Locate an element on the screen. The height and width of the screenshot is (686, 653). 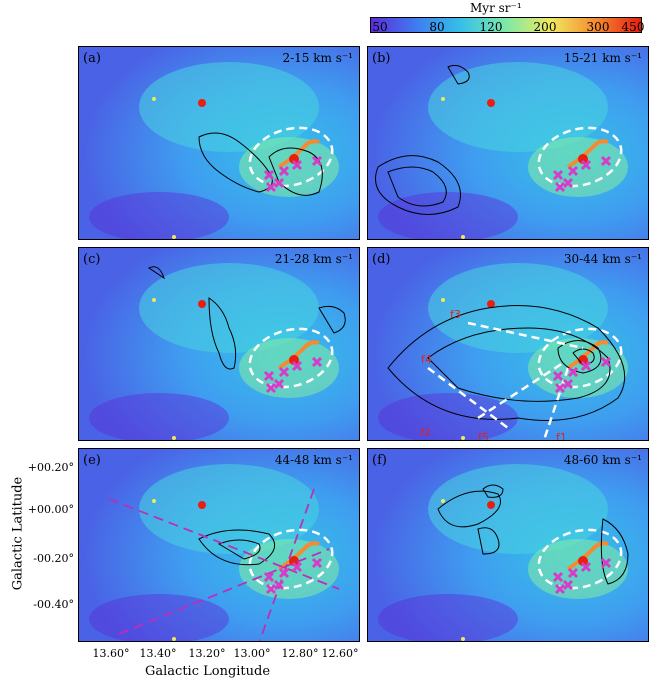
y-axis-label: Galactic Latitude is located at coordinates (18, 533).